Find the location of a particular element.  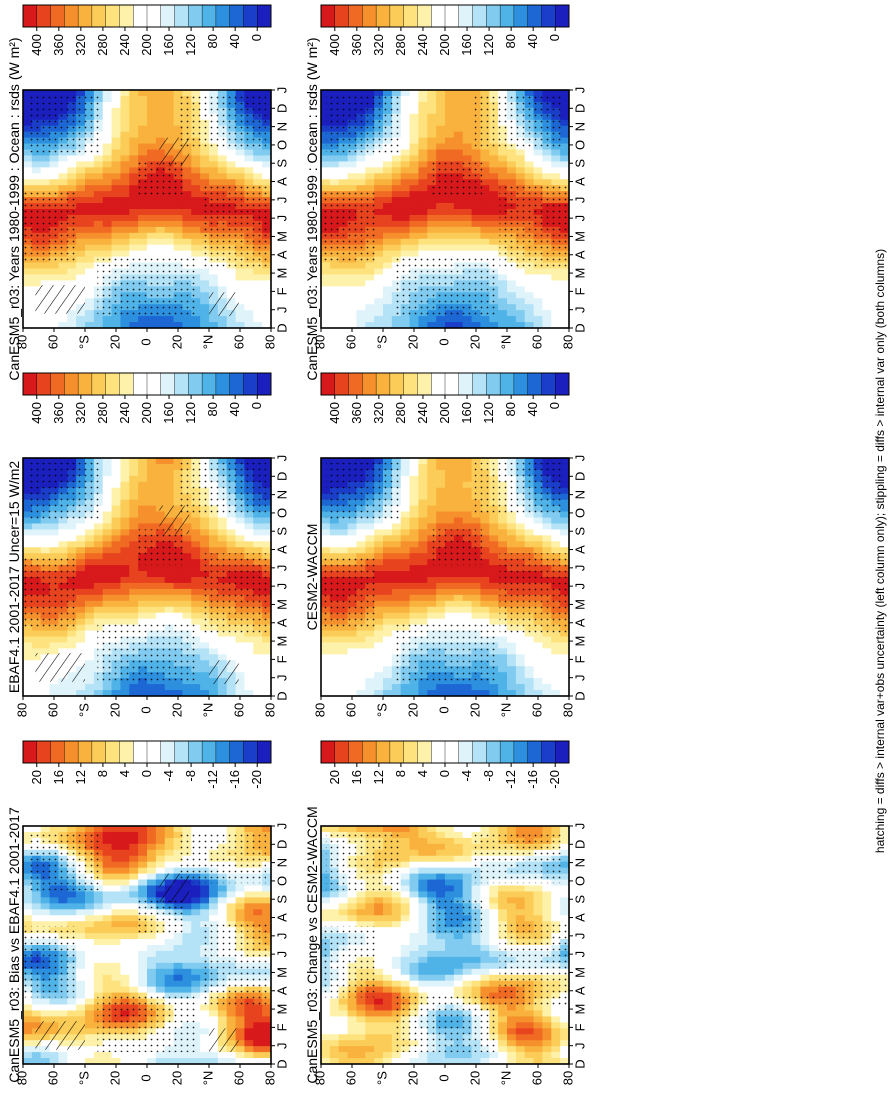

colorbar-tick-label: 0 is located at coordinates (256, 405).